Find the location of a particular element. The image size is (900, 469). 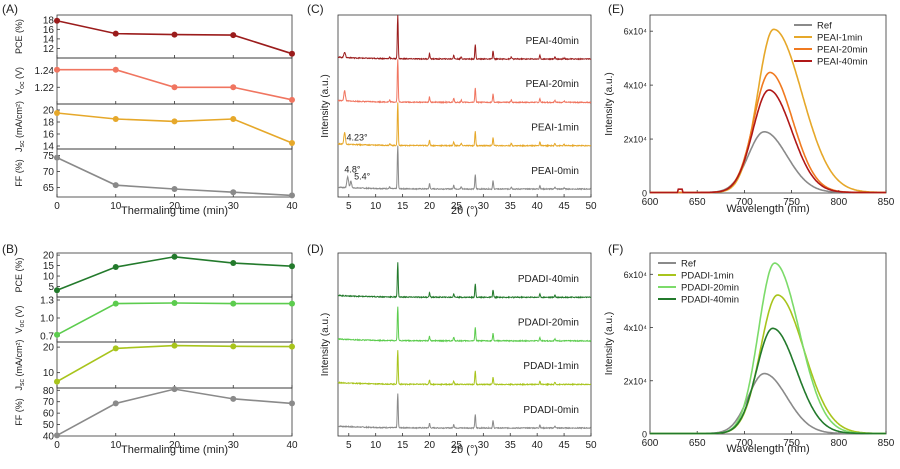

x-tick-label-F-1: 650 is located at coordinates (697, 443).